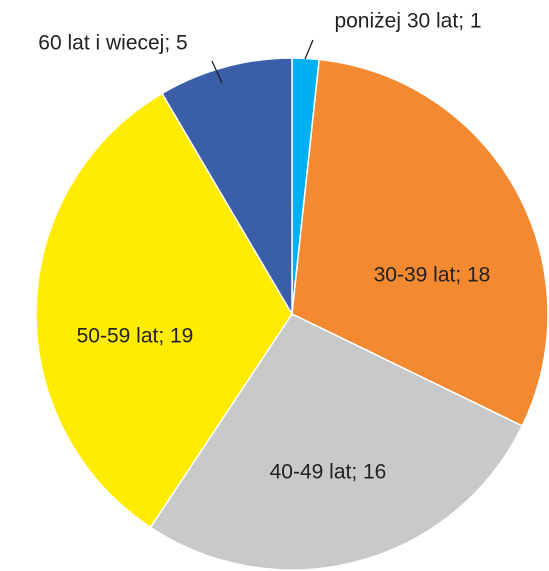  Describe the element at coordinates (135, 336) in the screenshot. I see `data-label: 50-59 lat; 19` at that location.